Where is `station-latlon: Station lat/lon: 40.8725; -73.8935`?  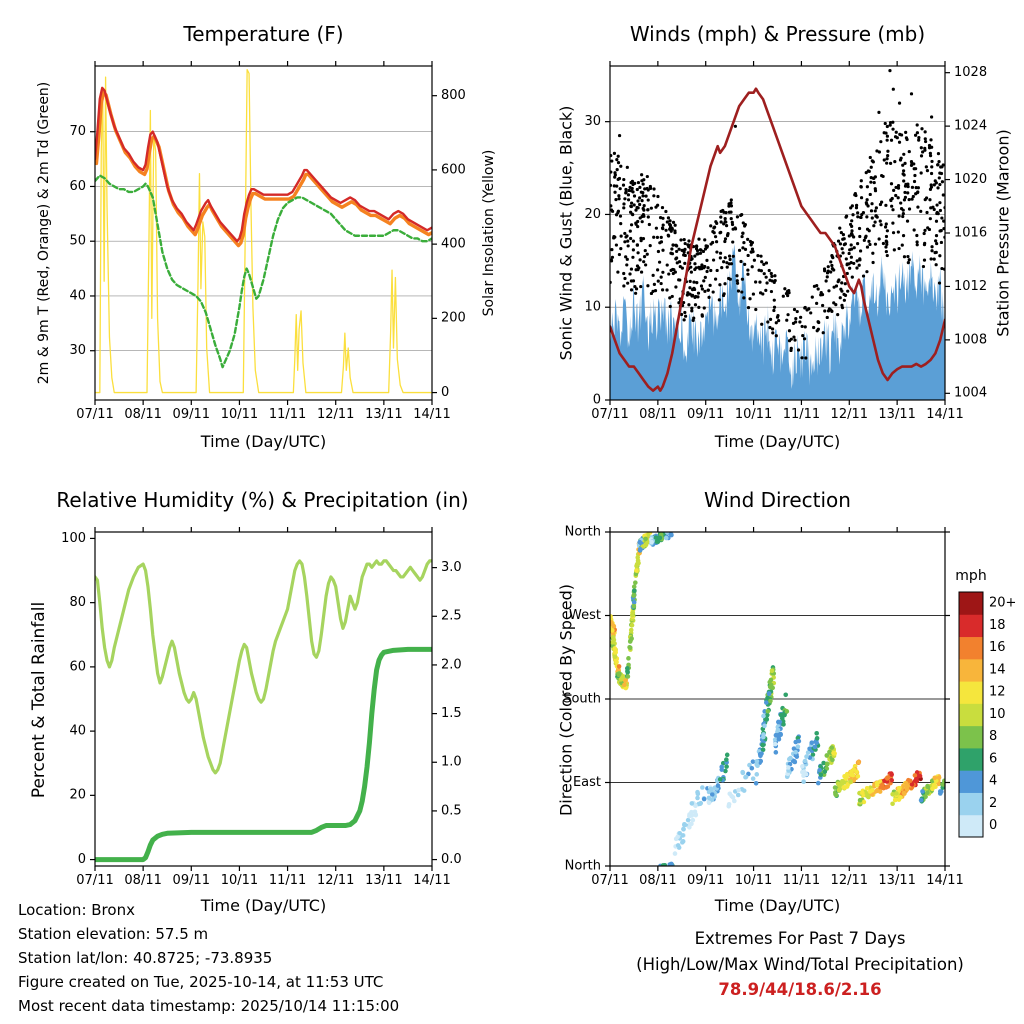 station-latlon: Station lat/lon: 40.8725; -73.8935 is located at coordinates (145, 958).